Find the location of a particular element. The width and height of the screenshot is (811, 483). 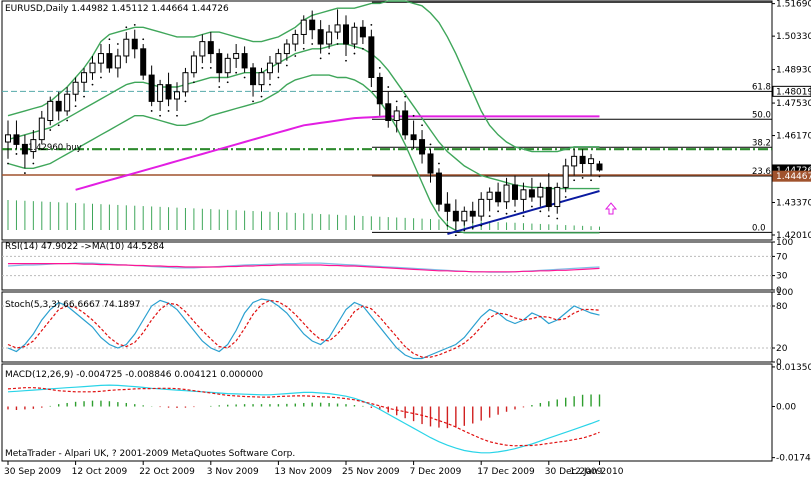

price-label-box is located at coordinates (791, 91).